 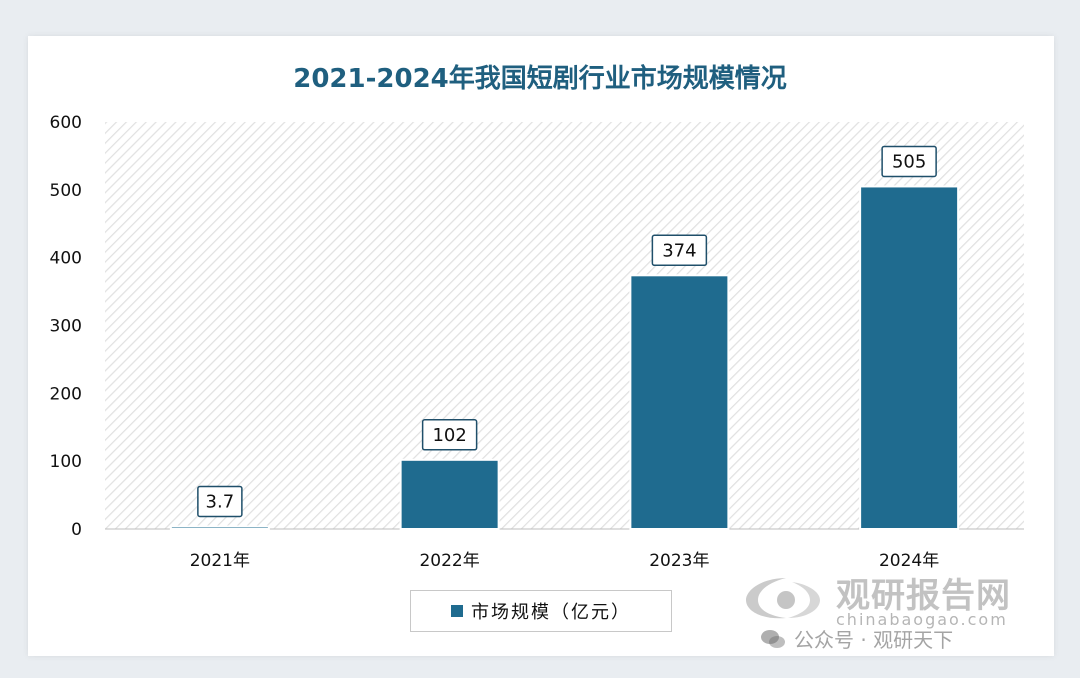 I want to click on data-label: 3.7, so click(x=220, y=501).